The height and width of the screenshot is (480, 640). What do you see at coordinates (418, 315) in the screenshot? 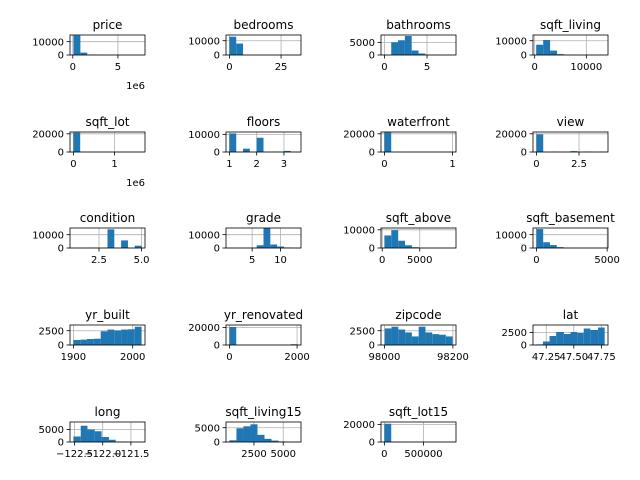
I see `subplot-title: zipcode` at bounding box center [418, 315].